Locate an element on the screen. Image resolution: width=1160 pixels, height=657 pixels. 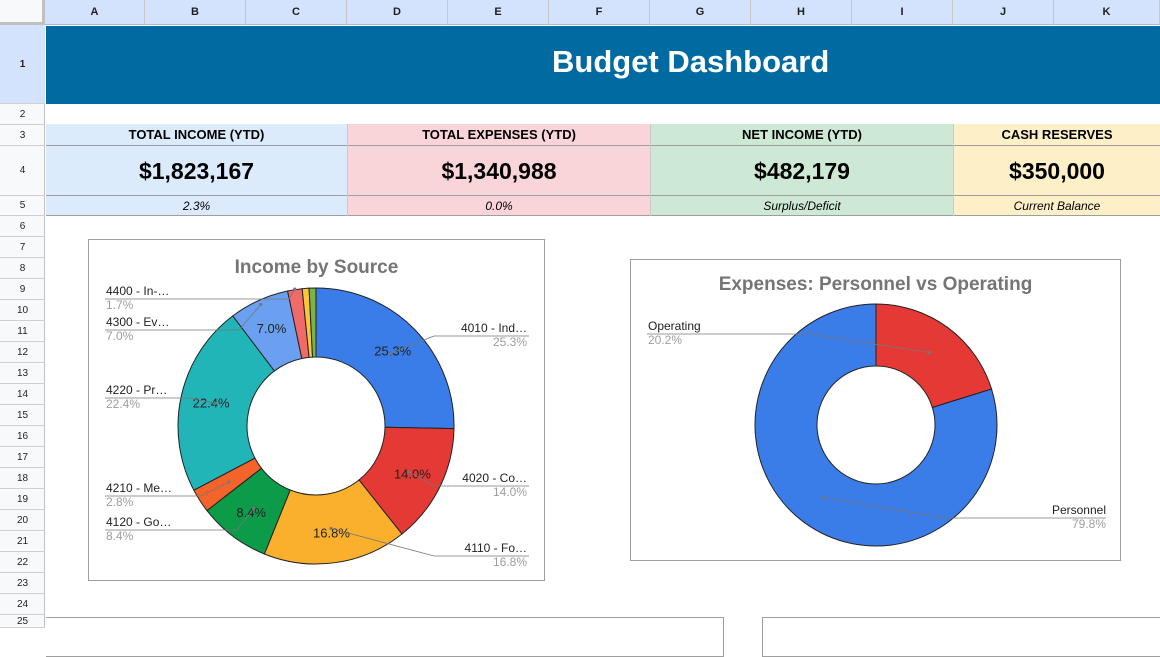
kpi-label: TOTAL INCOME (YTD) is located at coordinates (196, 135).